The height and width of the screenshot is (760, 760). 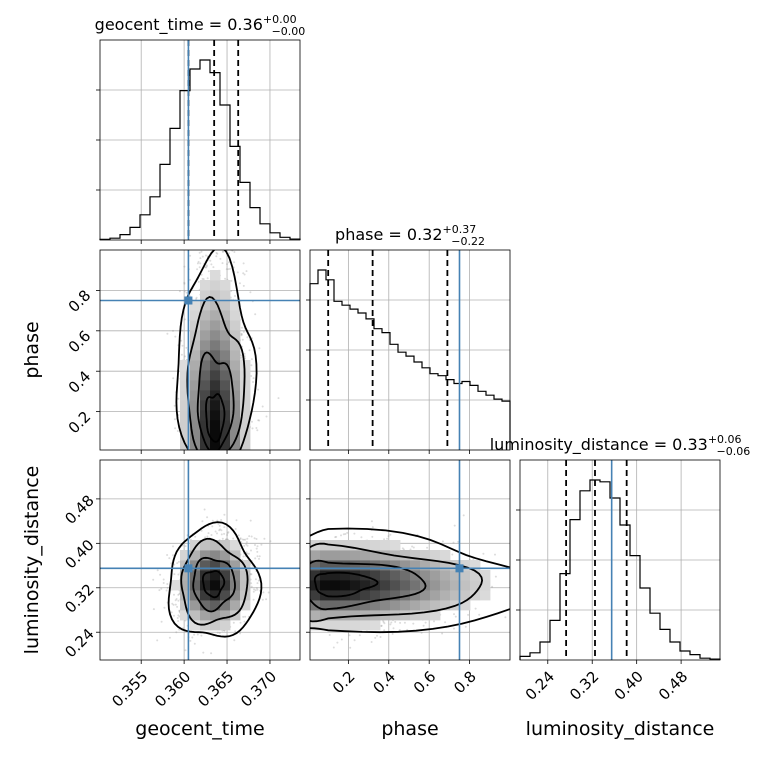 I want to click on x-tick-label: 0.360, so click(x=172, y=689).